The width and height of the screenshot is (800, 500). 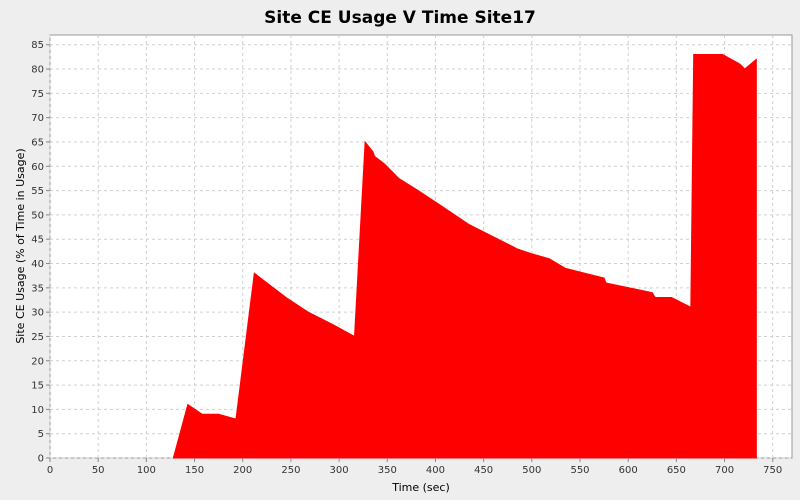 I want to click on x-tick-label: 200, so click(x=242, y=470).